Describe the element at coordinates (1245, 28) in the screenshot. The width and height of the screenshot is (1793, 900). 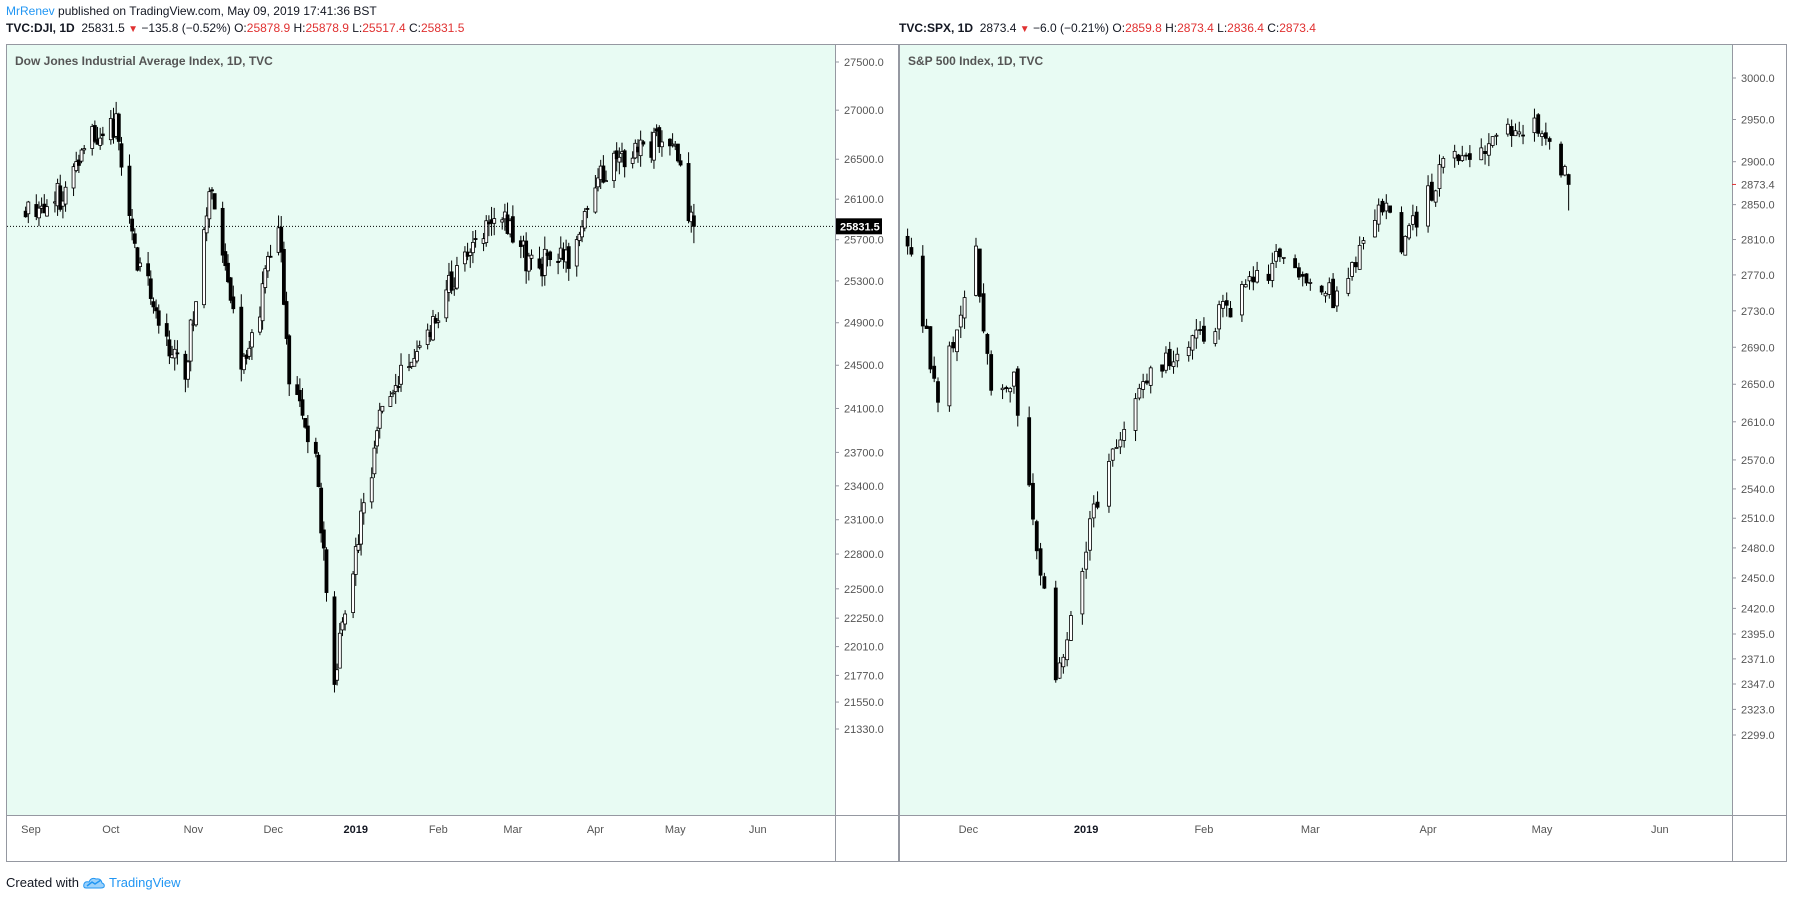
I see `low-value: 2836.4` at that location.